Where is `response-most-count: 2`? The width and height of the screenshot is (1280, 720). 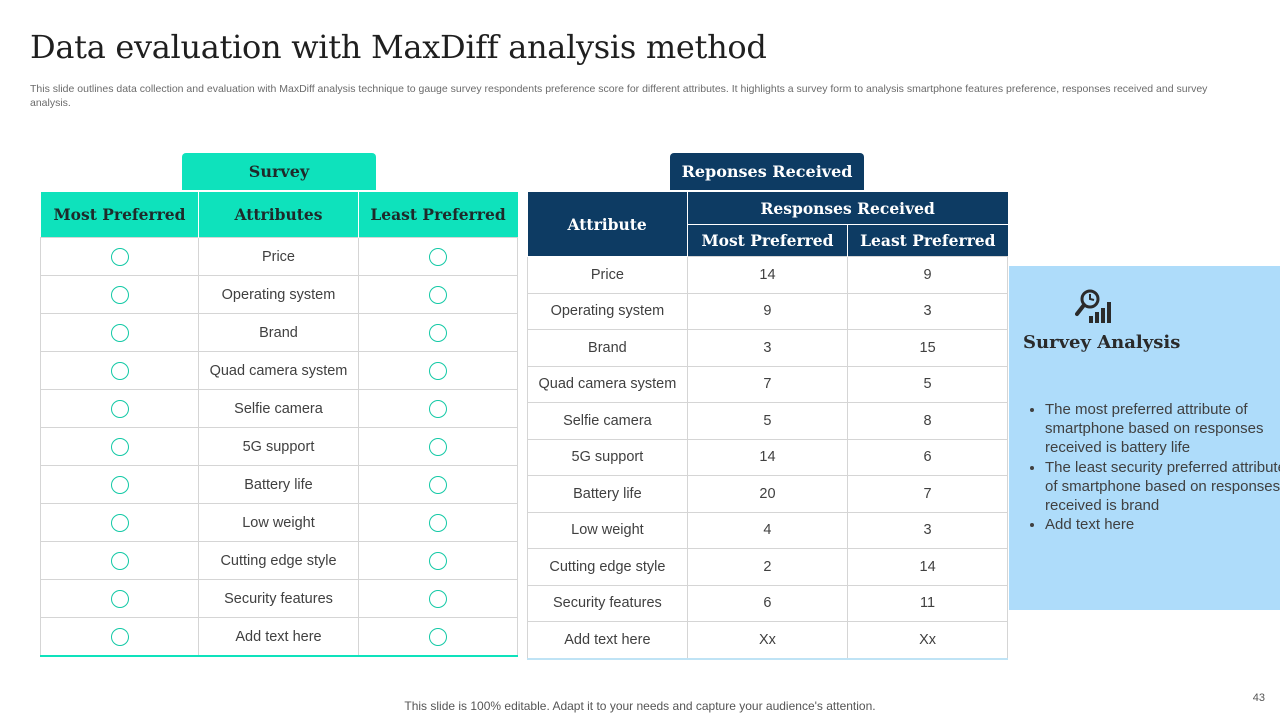 response-most-count: 2 is located at coordinates (767, 566).